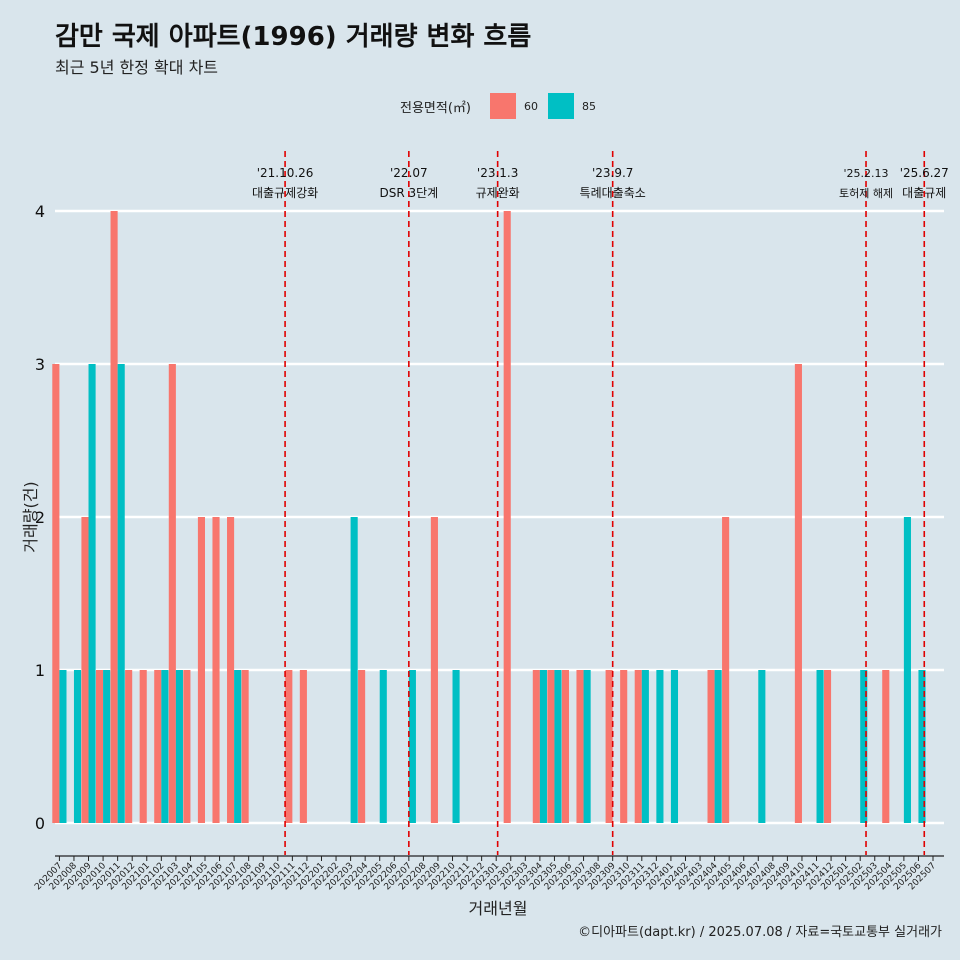 Image resolution: width=960 pixels, height=960 pixels. What do you see at coordinates (40, 823) in the screenshot?
I see `y-tick-label-0: 0` at bounding box center [40, 823].